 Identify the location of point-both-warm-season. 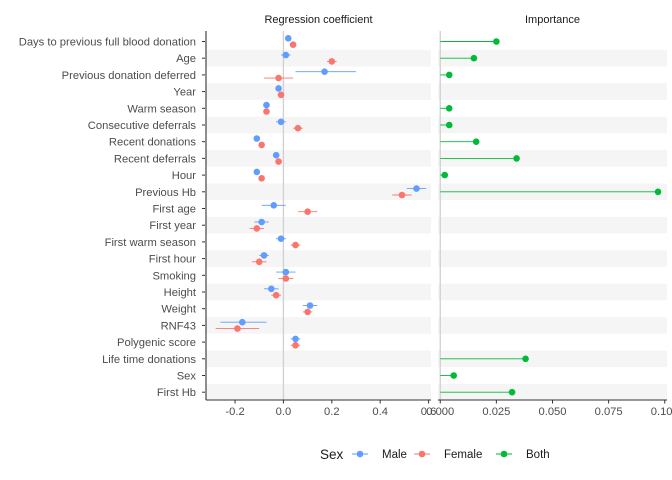
(449, 108).